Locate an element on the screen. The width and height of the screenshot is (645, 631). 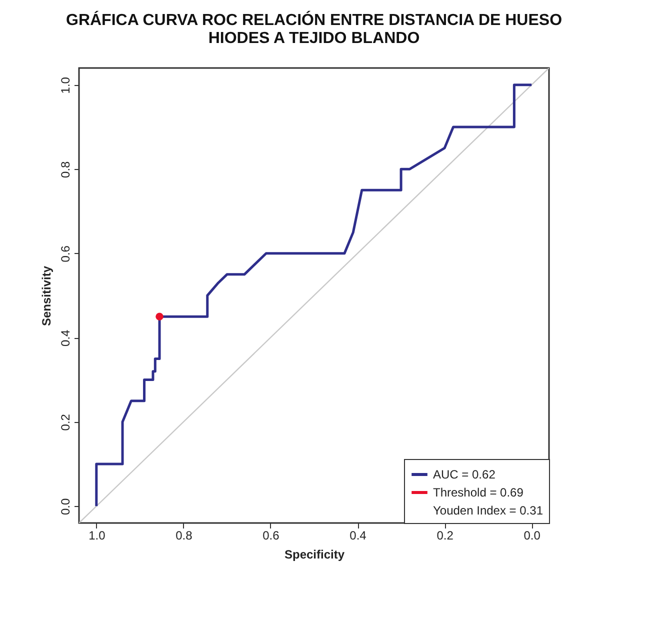
text: HIODES A TEJIDO BLANDO is located at coordinates (314, 38).